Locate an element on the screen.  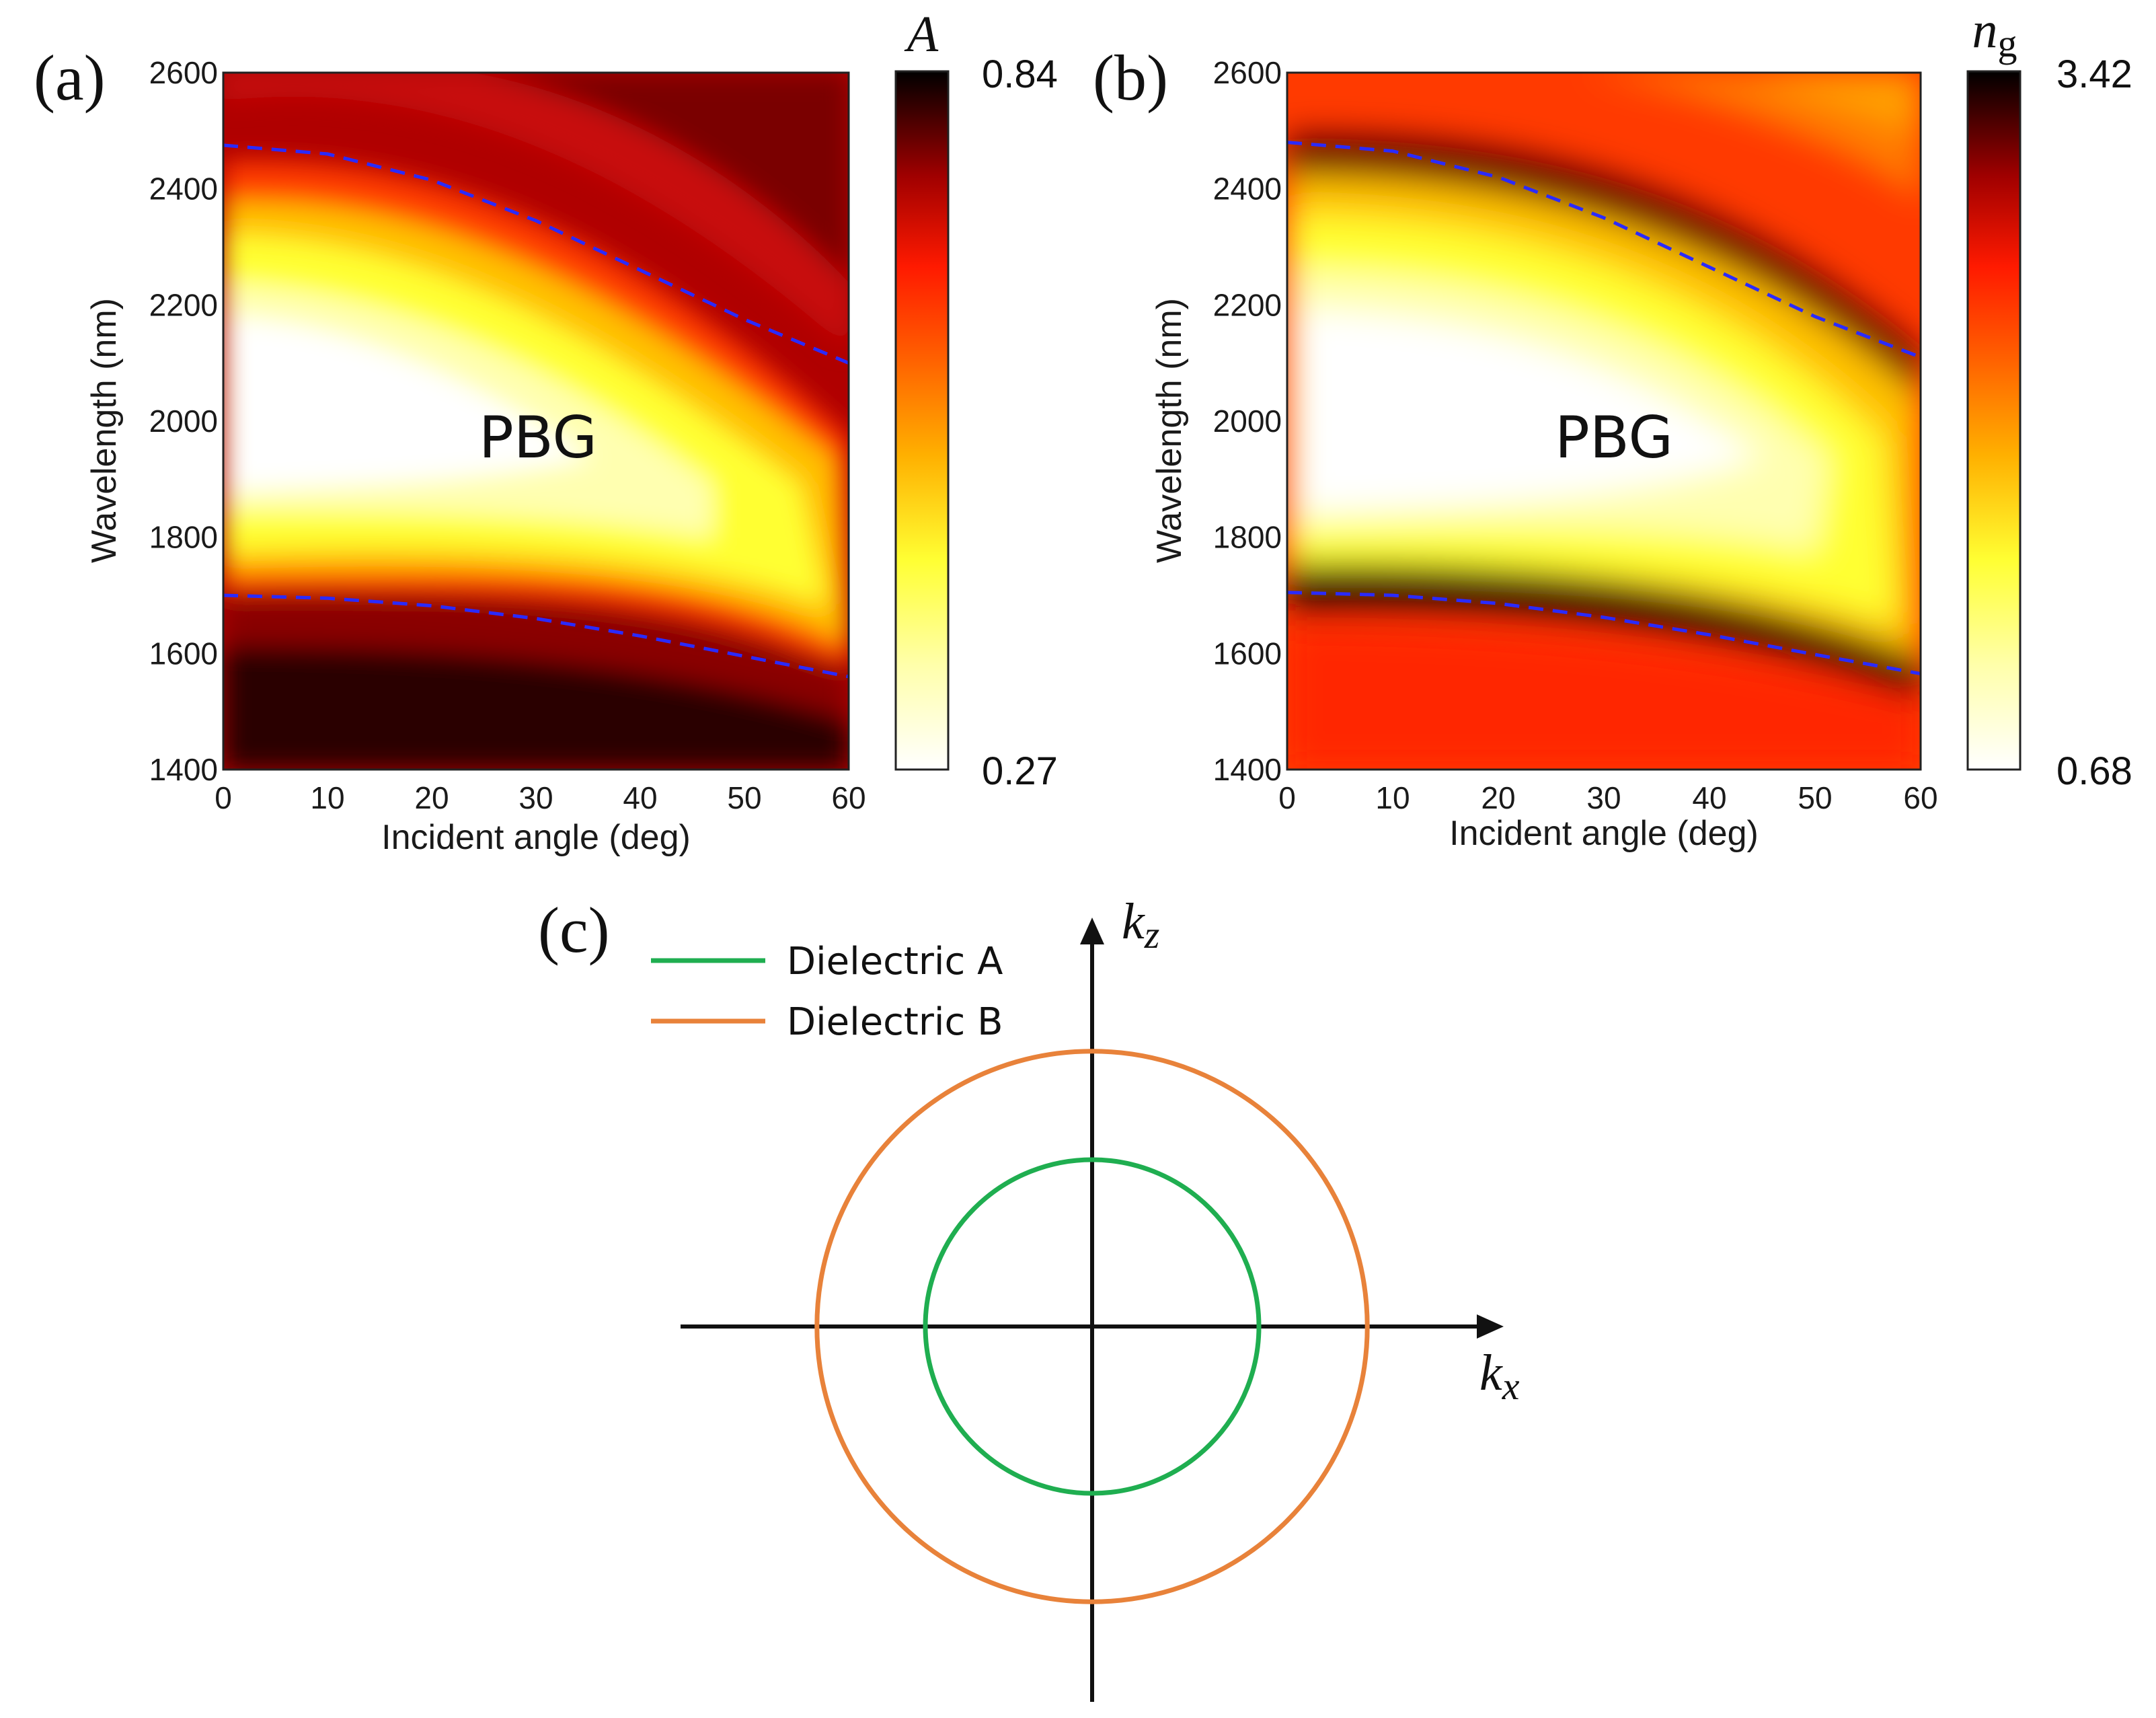
kz-arrow-icon is located at coordinates (1092, 931).